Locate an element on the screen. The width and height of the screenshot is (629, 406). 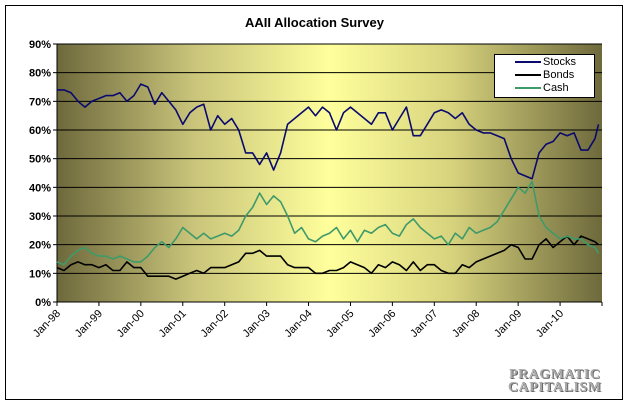
y-tick-label: 70% is located at coordinates (40, 102).